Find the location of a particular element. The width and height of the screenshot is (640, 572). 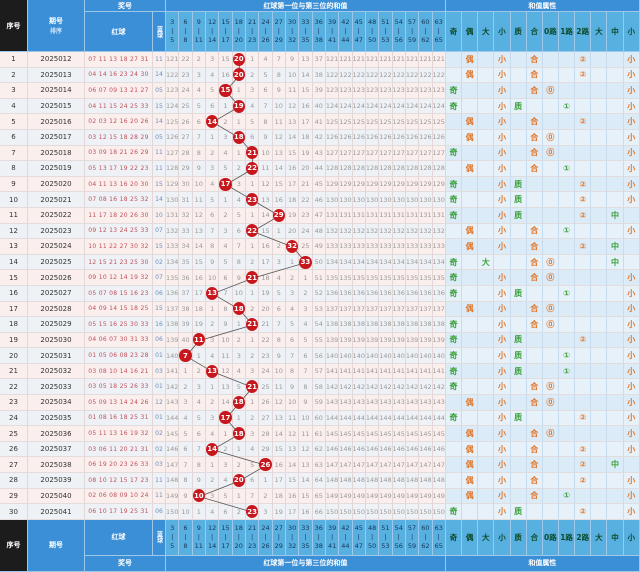

omission-cell: 21 is located at coordinates (252, 153).